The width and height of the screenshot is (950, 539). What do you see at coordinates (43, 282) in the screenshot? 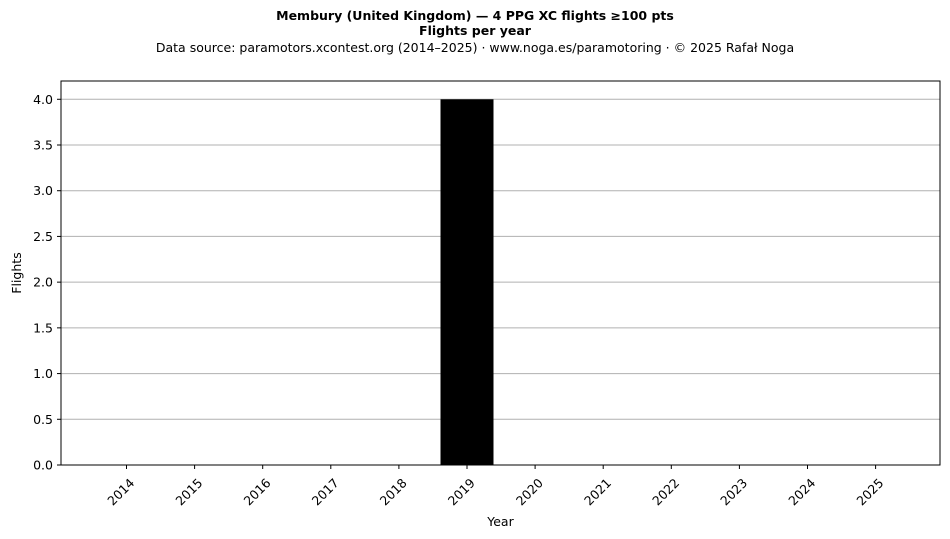
I see `y-tick-label: 2.0` at bounding box center [43, 282].